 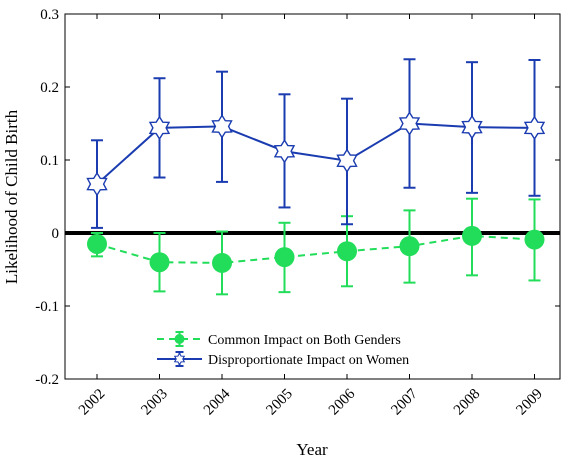 What do you see at coordinates (467, 402) in the screenshot?
I see `x-tick-label: 2008` at bounding box center [467, 402].